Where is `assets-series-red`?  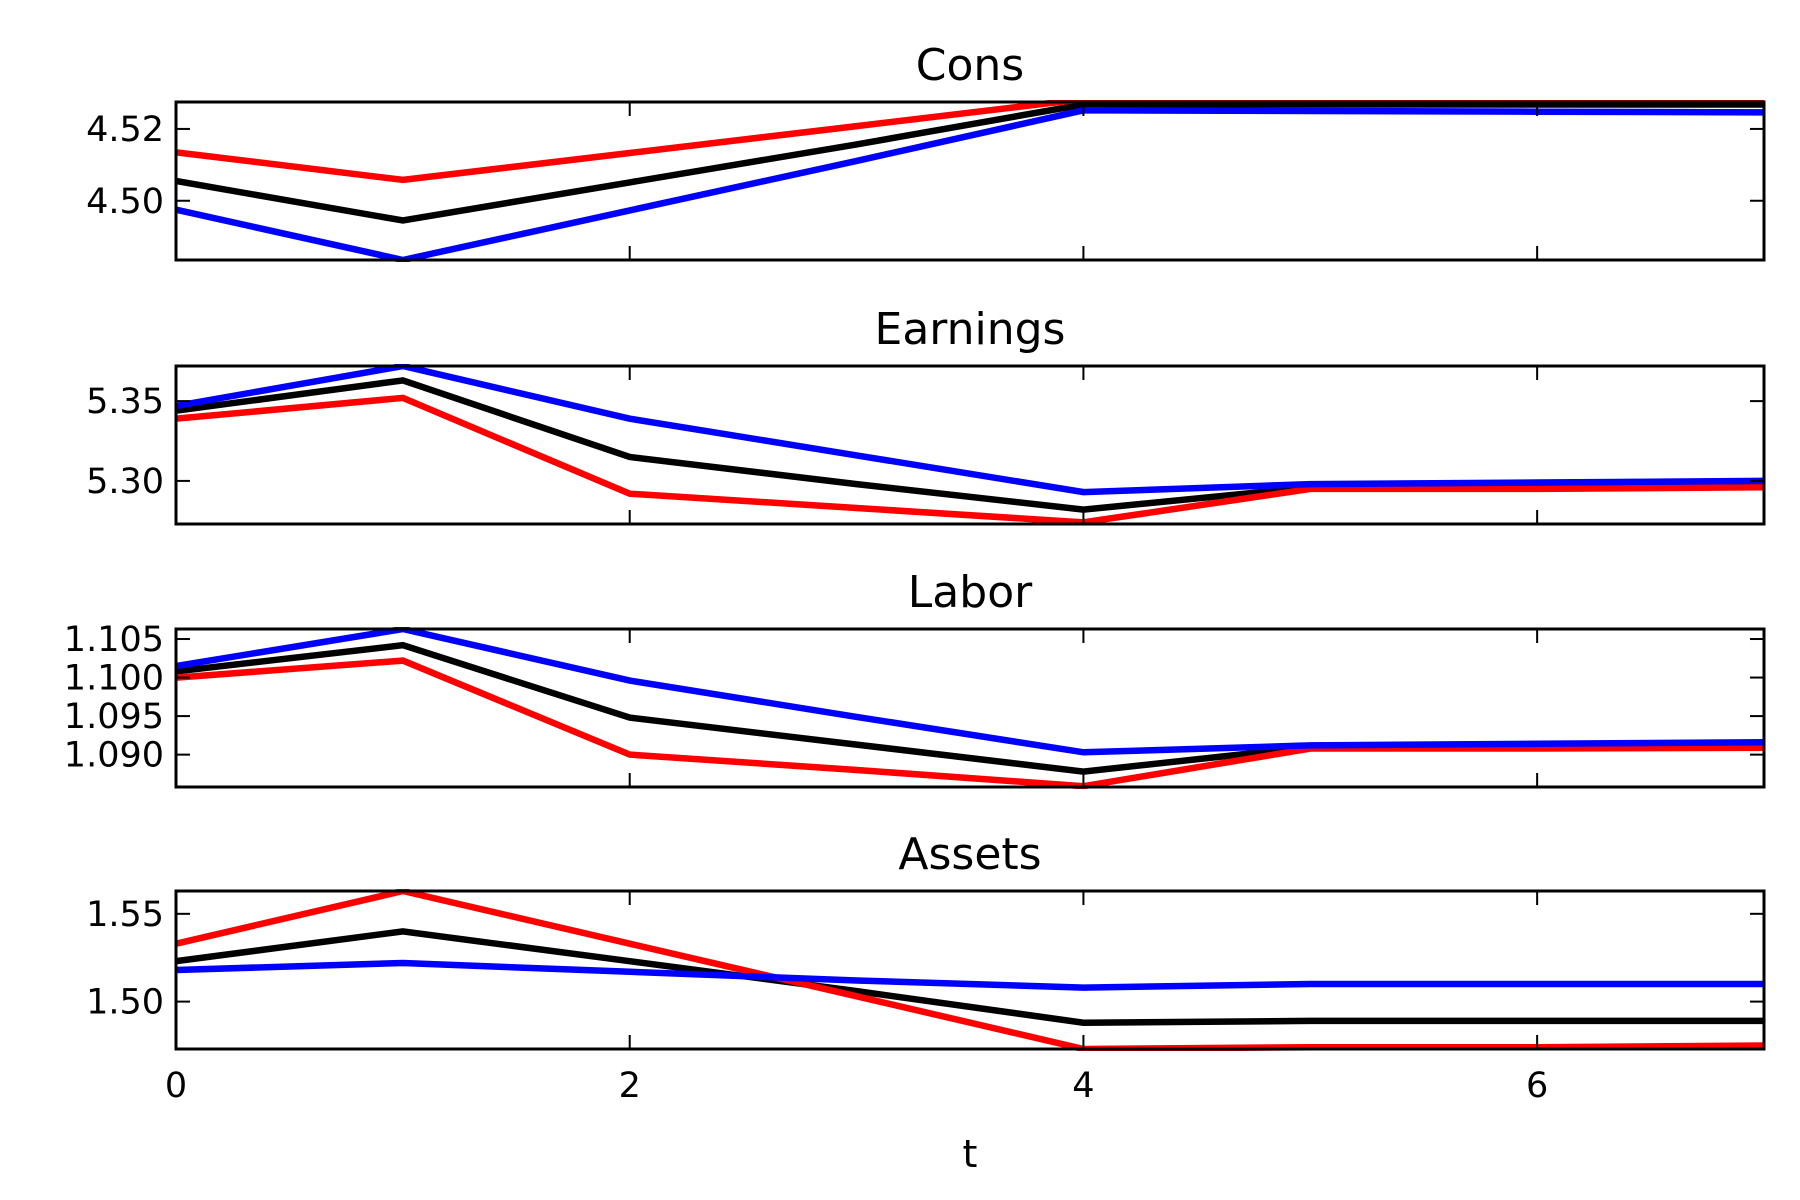 assets-series-red is located at coordinates (970, 970).